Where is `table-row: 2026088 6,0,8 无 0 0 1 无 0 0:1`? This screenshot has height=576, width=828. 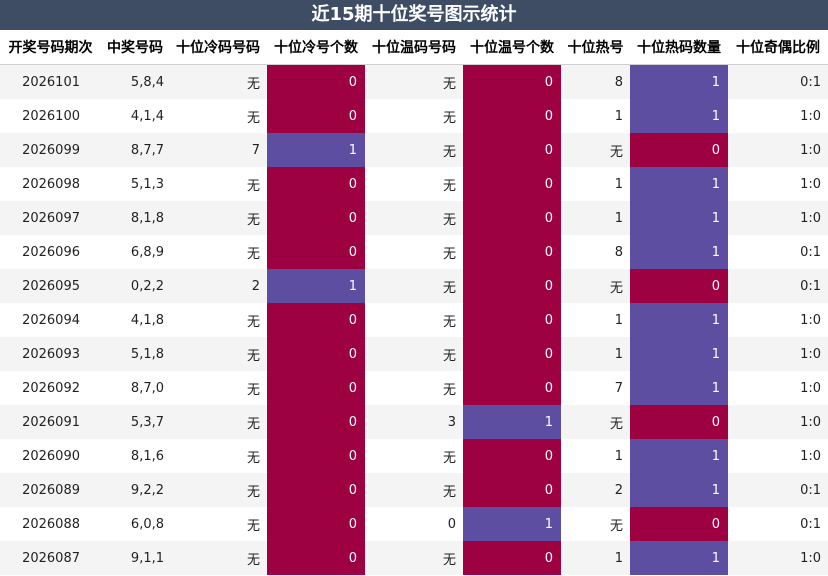 table-row: 2026088 6,0,8 无 0 0 1 无 0 0:1 is located at coordinates (414, 524).